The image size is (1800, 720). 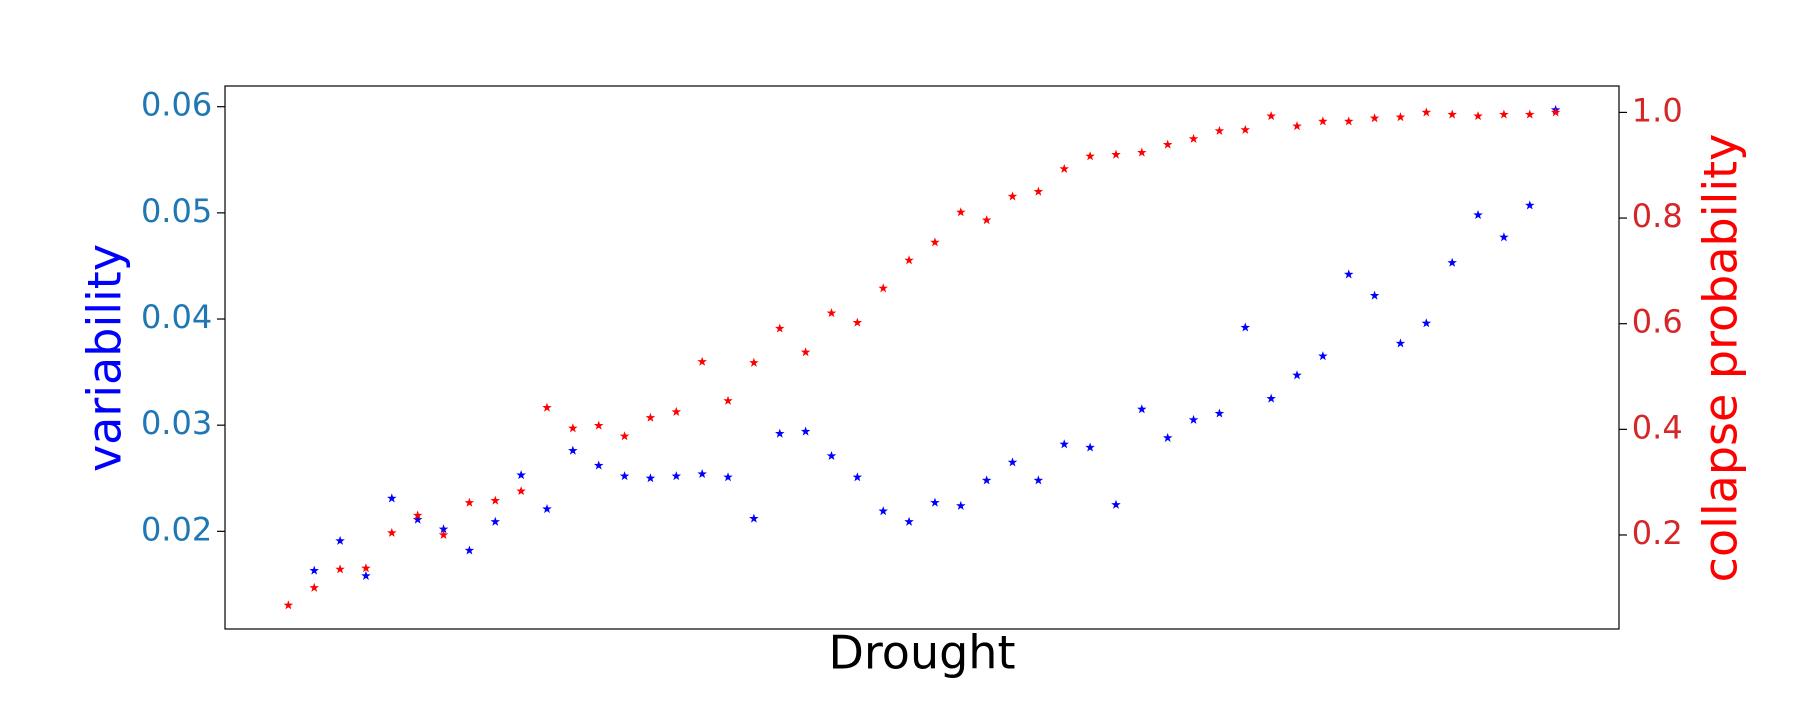 I want to click on y2-tick-label: 1.0, so click(x=1657, y=110).